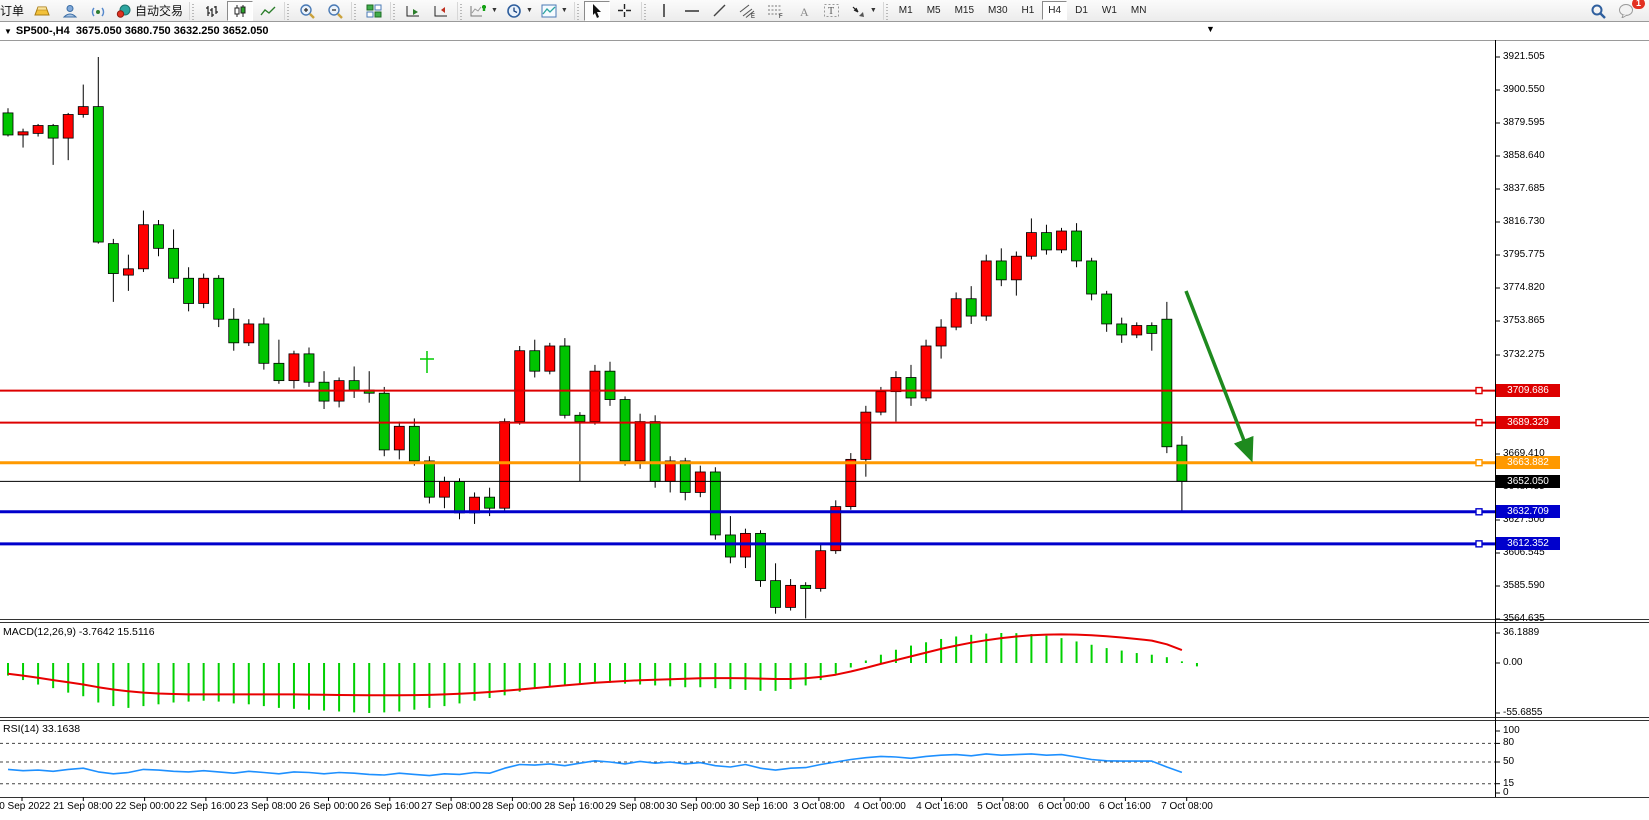 Image resolution: width=1649 pixels, height=820 pixels. What do you see at coordinates (1028, 10) in the screenshot?
I see `timeframe-h1: H1` at bounding box center [1028, 10].